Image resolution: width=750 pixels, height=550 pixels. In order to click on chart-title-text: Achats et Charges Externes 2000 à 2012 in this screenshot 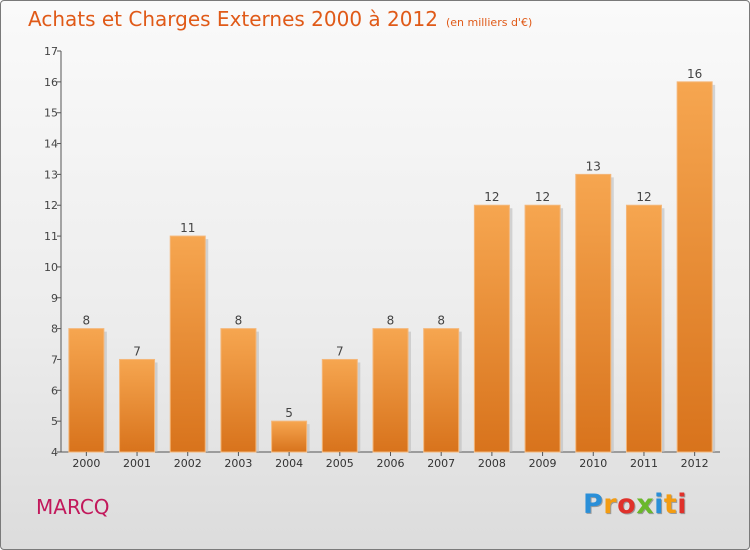, I will do `click(233, 19)`.